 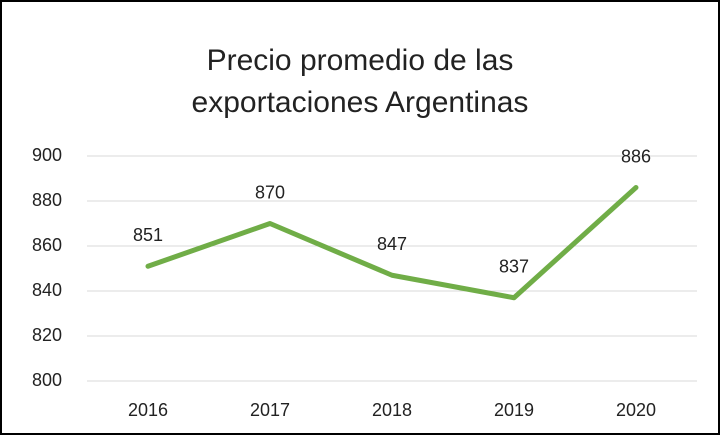 I want to click on x-tick-label: 2017, so click(x=270, y=410).